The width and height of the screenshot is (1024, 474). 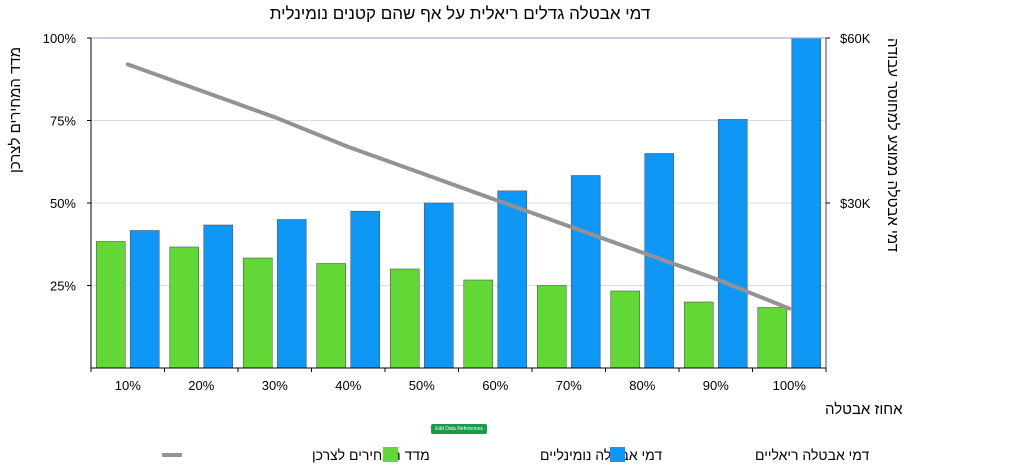 What do you see at coordinates (348, 385) in the screenshot?
I see `x-tick-label: 40%` at bounding box center [348, 385].